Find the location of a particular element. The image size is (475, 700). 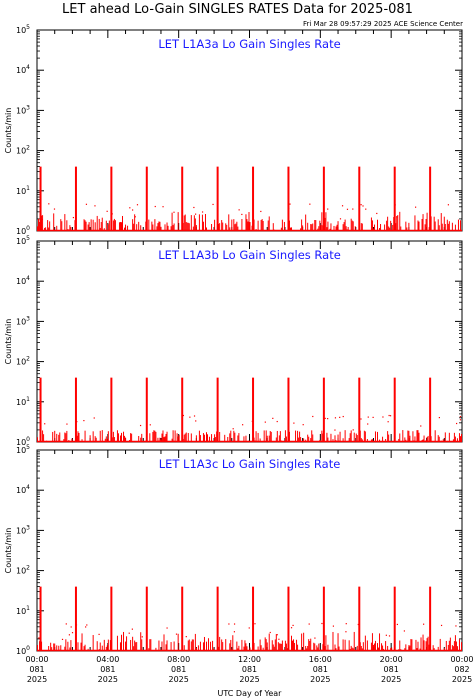

x-tick-label-time: 04:00 is located at coordinates (107, 659).